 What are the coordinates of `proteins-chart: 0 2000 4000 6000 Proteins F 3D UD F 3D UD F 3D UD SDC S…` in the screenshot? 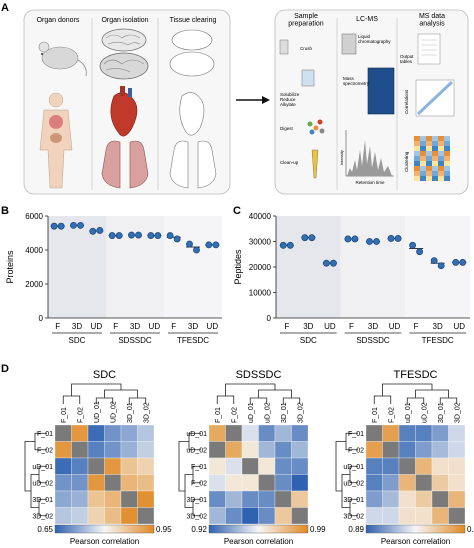 It's located at (113, 278).